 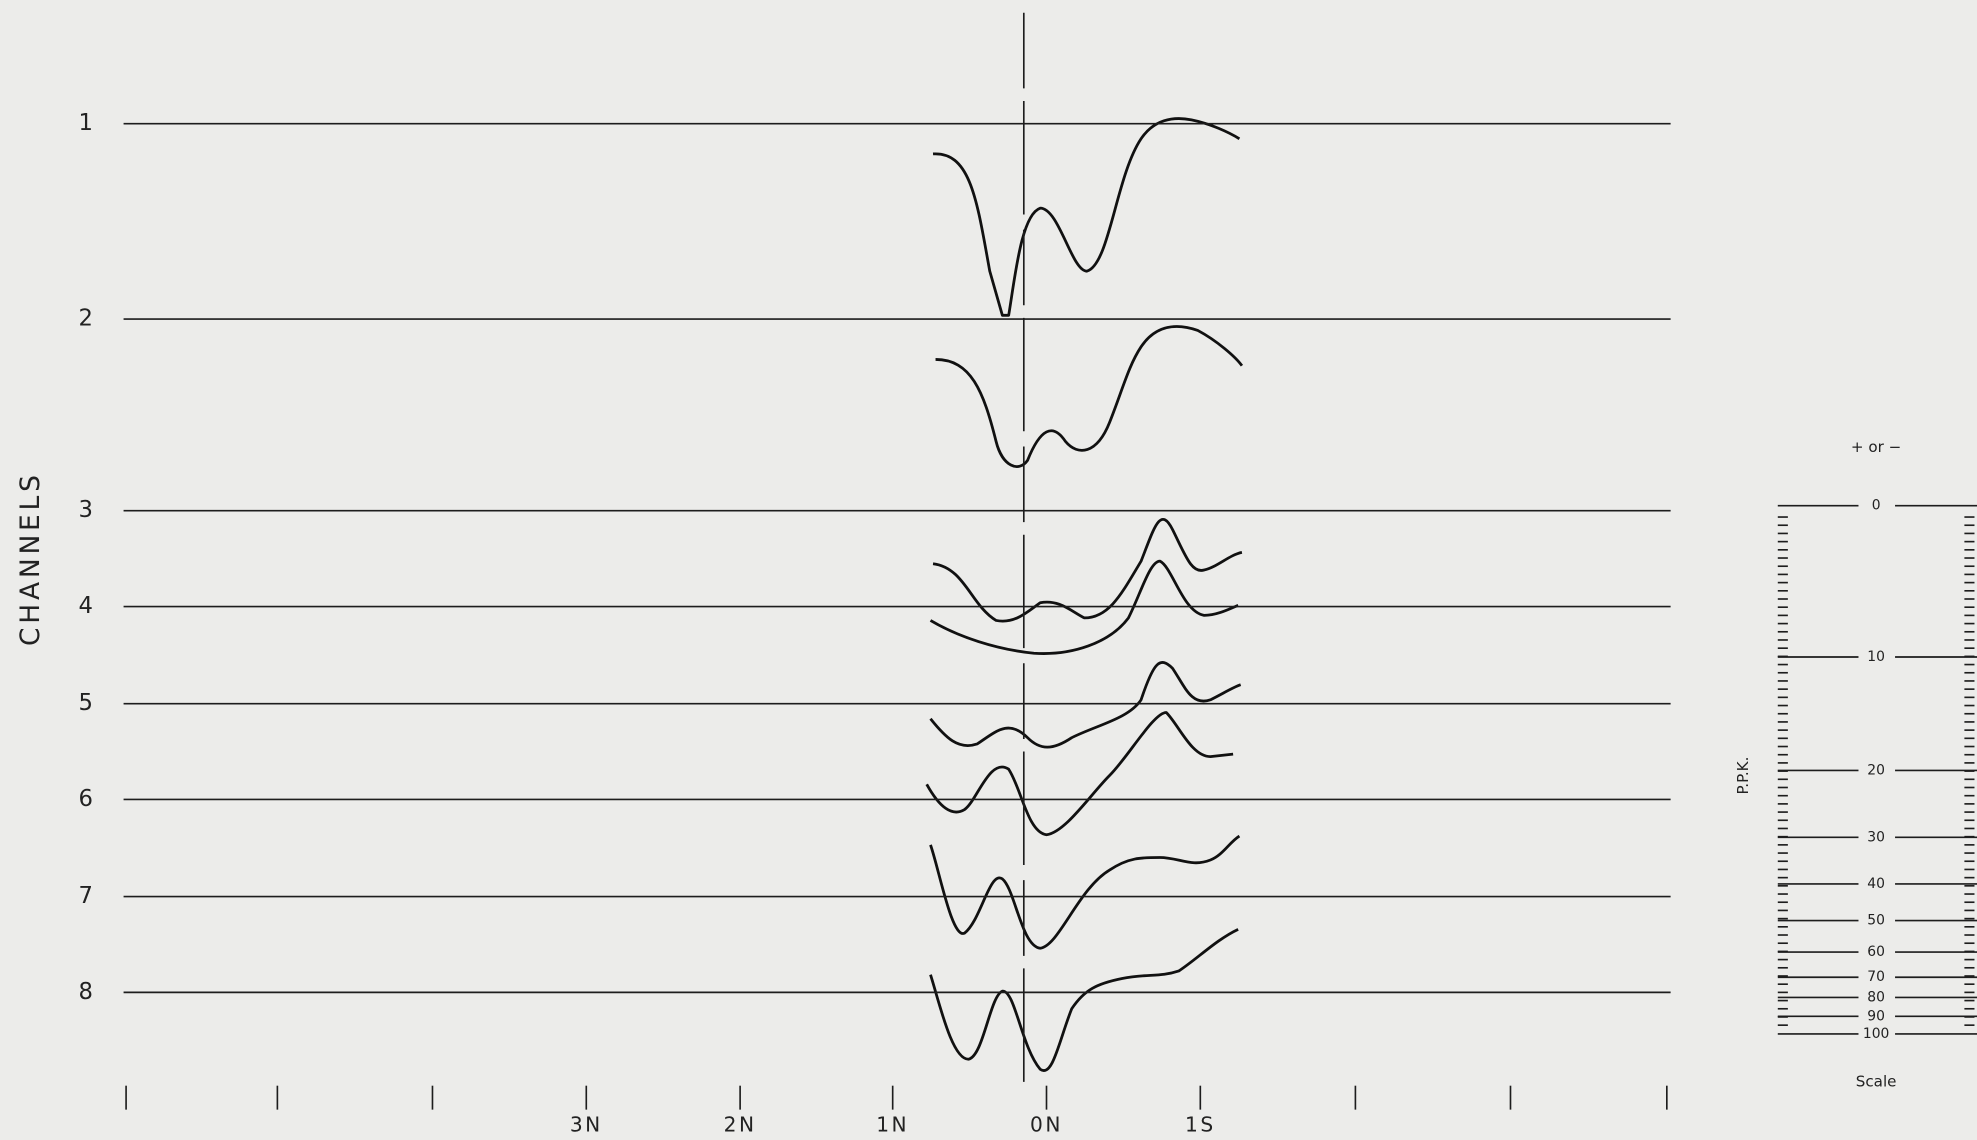 What do you see at coordinates (1876, 447) in the screenshot?
I see `scale-sign-note: + or −` at bounding box center [1876, 447].